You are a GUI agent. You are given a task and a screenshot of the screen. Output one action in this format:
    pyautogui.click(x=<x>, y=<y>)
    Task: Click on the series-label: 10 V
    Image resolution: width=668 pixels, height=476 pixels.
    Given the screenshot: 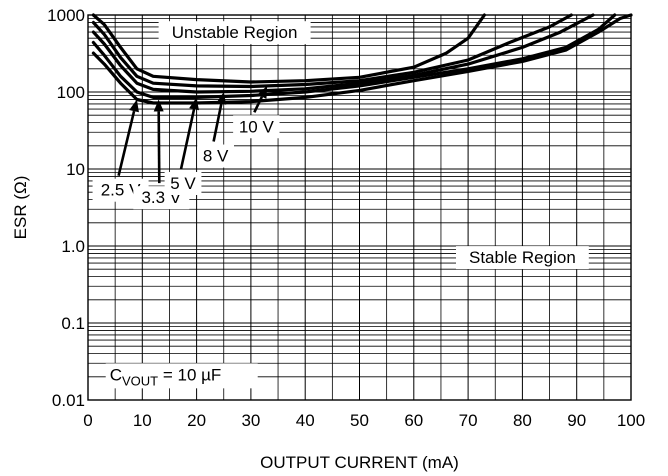 What is the action you would take?
    pyautogui.click(x=257, y=126)
    